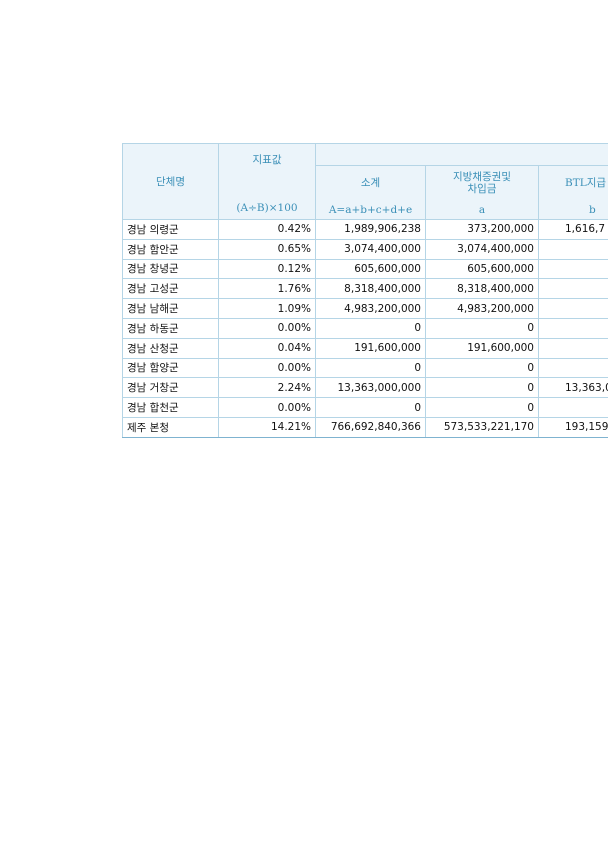 The width and height of the screenshot is (608, 861). Describe the element at coordinates (572, 427) in the screenshot. I see `table-cell: 193,159,6` at that location.